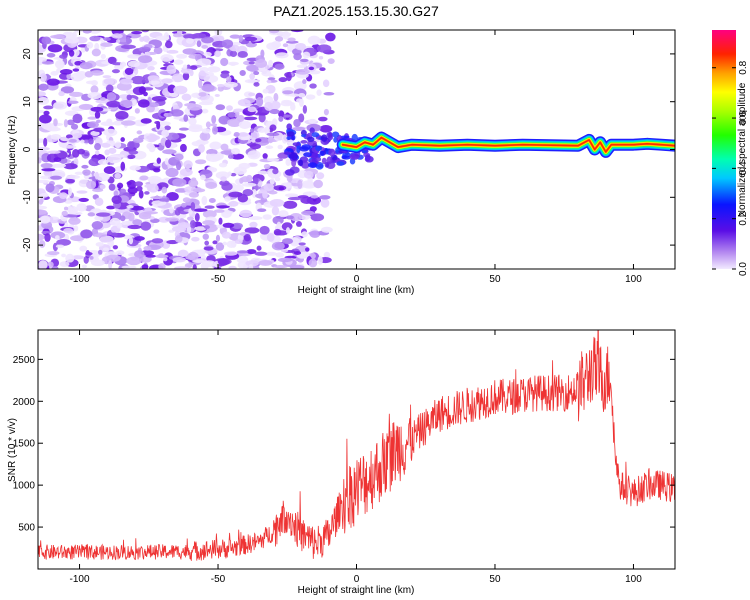 Image resolution: width=750 pixels, height=600 pixels. What do you see at coordinates (24, 402) in the screenshot?
I see `y-tick-label: 2000` at bounding box center [24, 402].